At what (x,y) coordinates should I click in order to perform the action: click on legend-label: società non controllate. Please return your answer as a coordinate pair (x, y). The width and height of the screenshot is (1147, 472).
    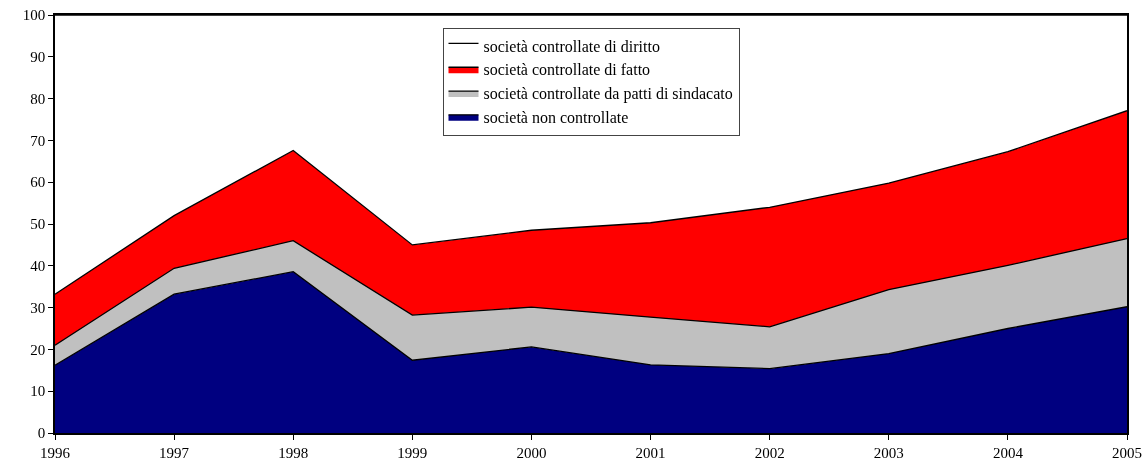
    Looking at the image, I should click on (556, 118).